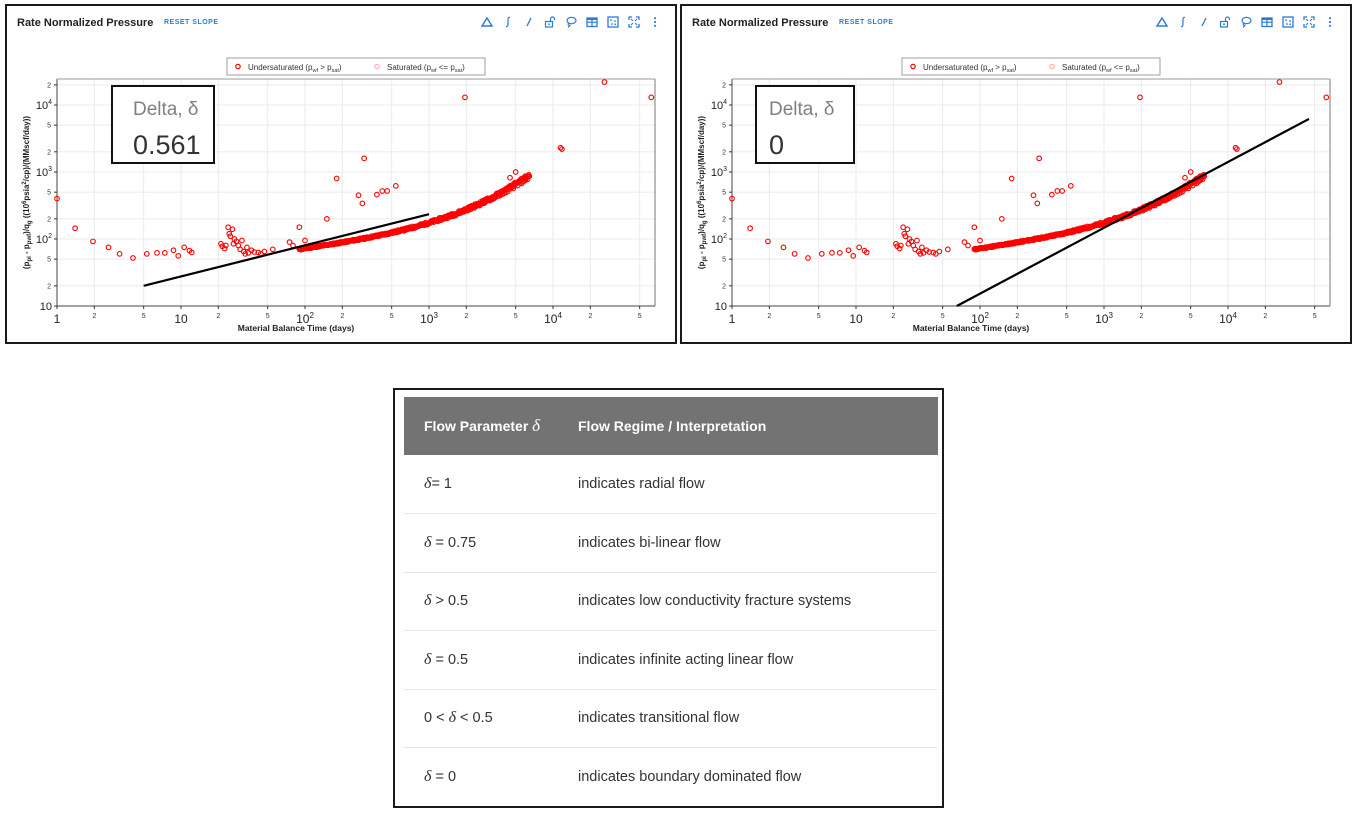  What do you see at coordinates (163, 124) in the screenshot?
I see `delta-annotation: Delta, δ 0.561` at bounding box center [163, 124].